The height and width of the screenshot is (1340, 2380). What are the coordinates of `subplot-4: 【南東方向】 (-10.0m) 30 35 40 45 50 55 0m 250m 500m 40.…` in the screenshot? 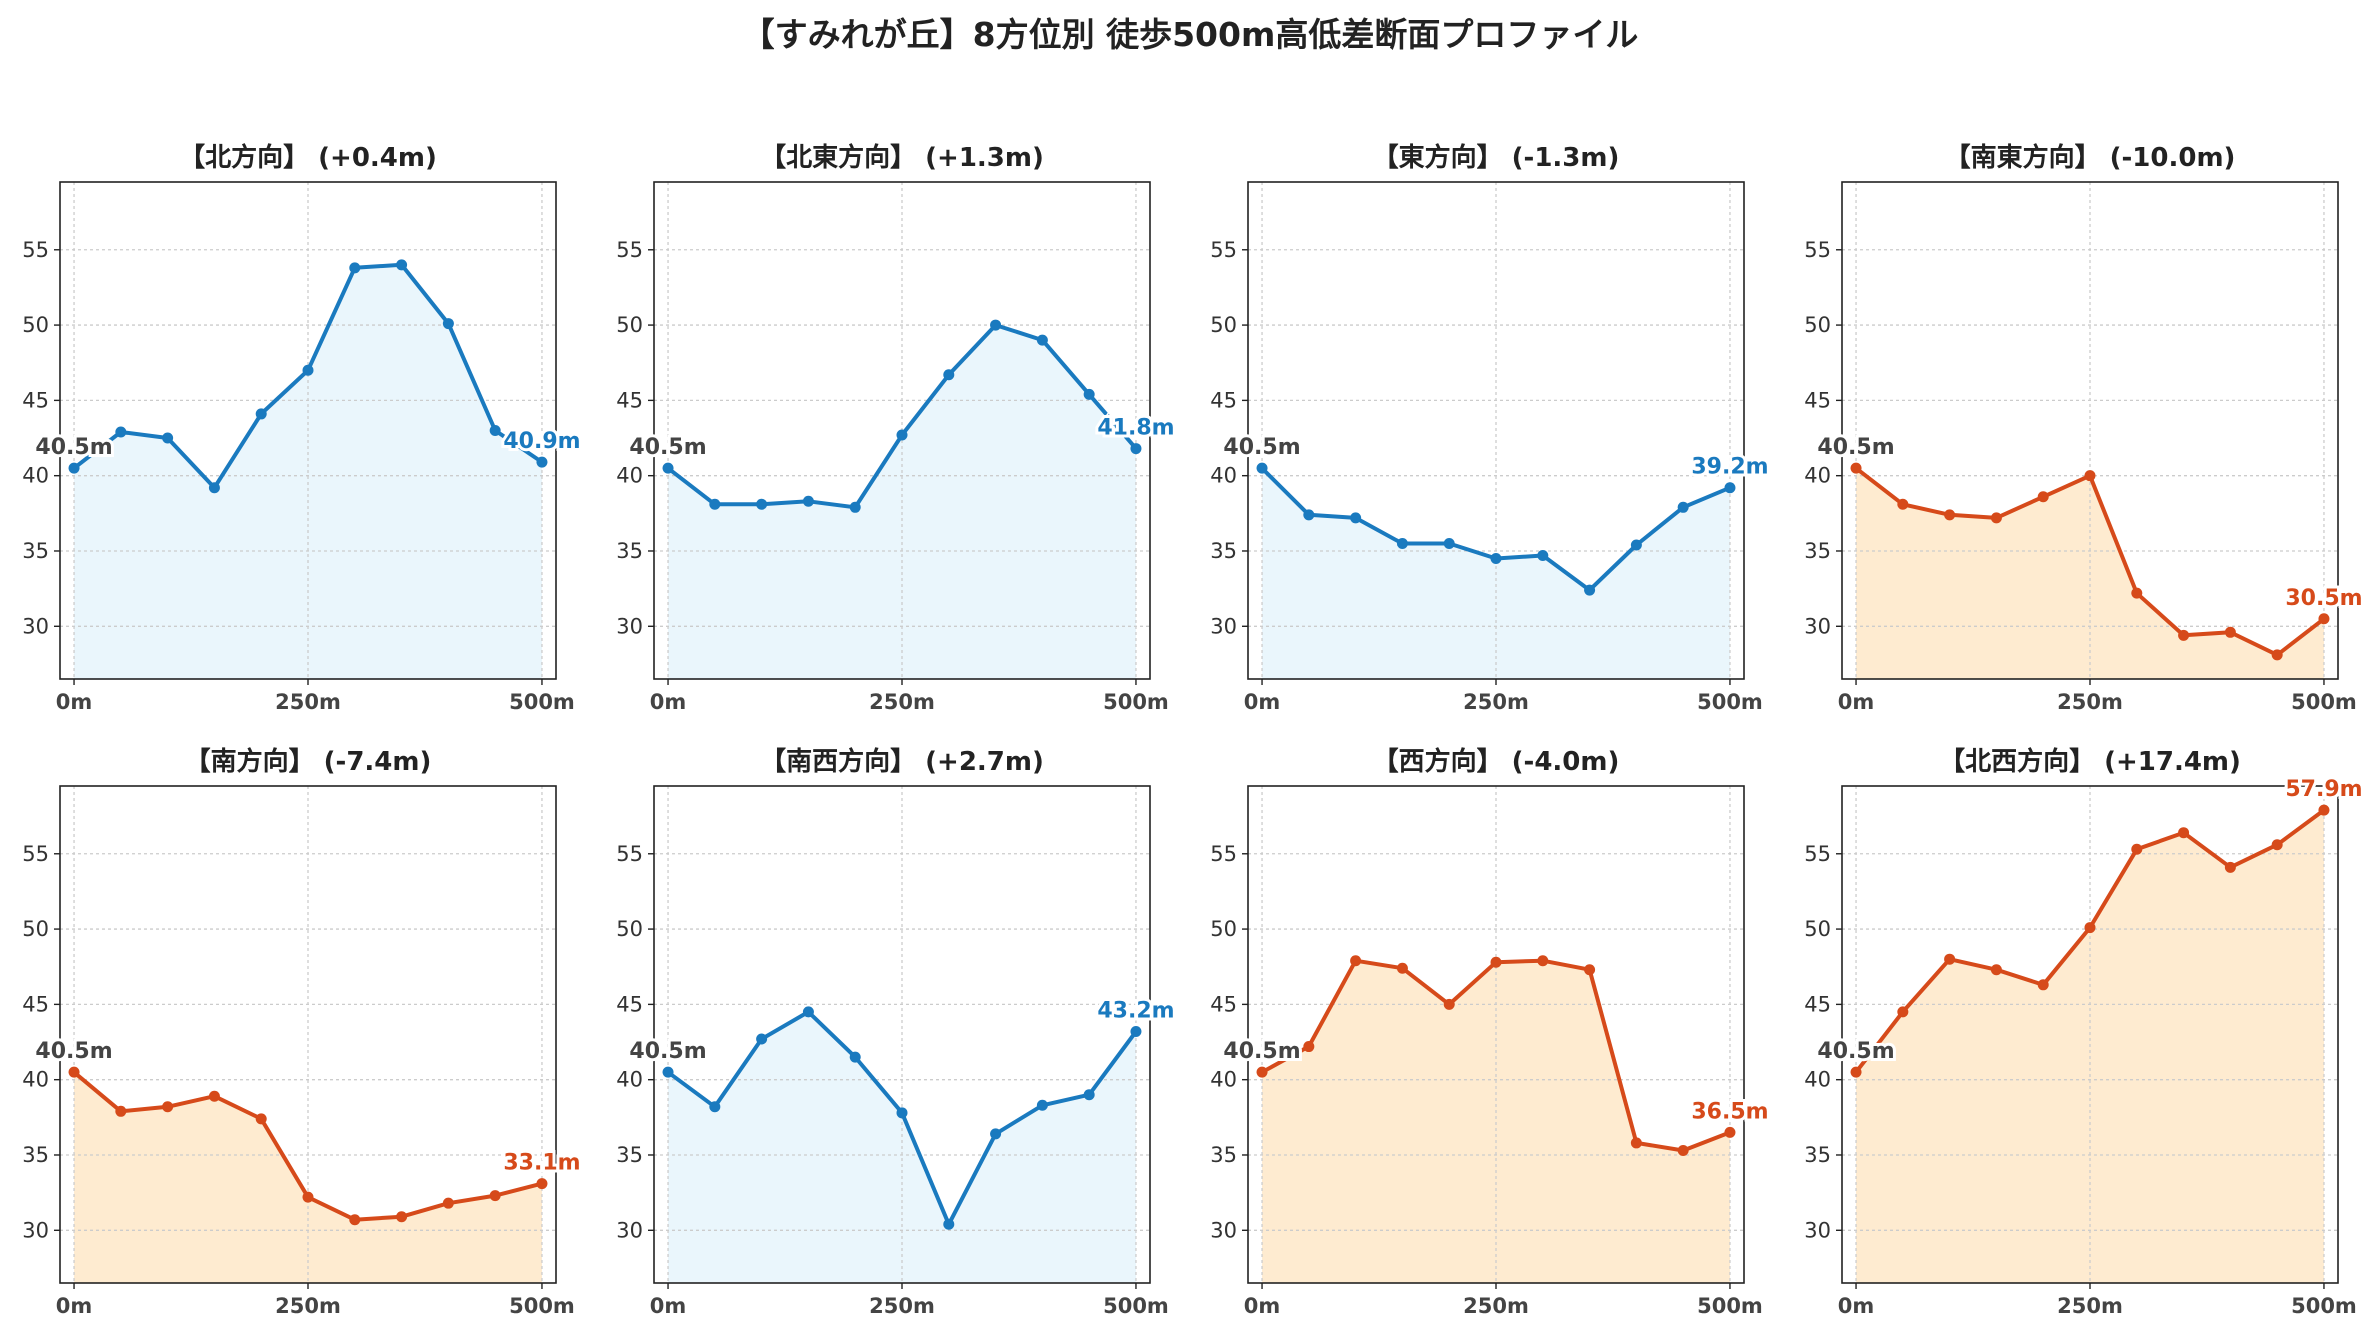 It's located at (2084, 428).